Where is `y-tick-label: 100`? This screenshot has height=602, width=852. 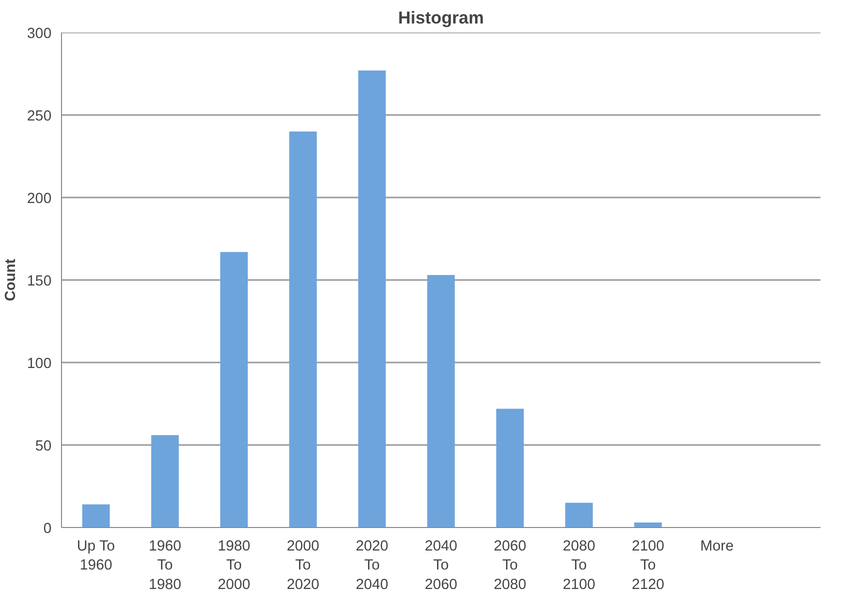
y-tick-label: 100 is located at coordinates (39, 364).